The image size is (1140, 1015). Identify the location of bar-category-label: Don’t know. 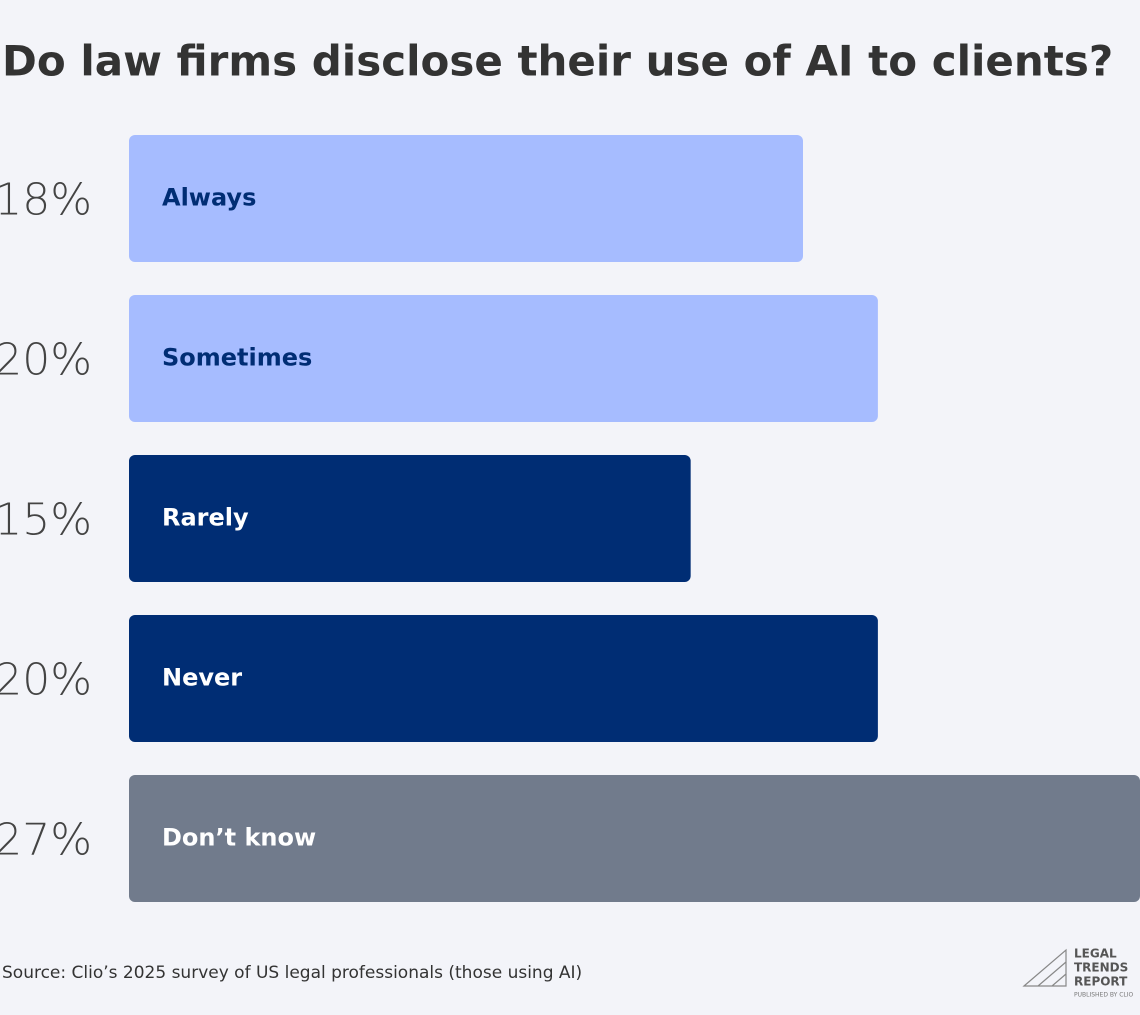
(239, 838).